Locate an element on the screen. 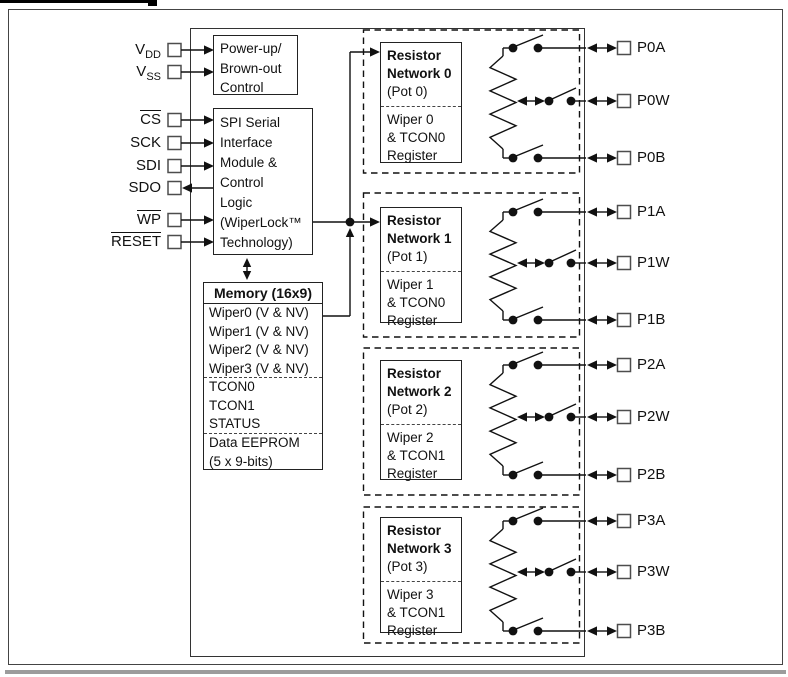 The image size is (788, 677). left-pin-wp-connector is located at coordinates (190, 220).